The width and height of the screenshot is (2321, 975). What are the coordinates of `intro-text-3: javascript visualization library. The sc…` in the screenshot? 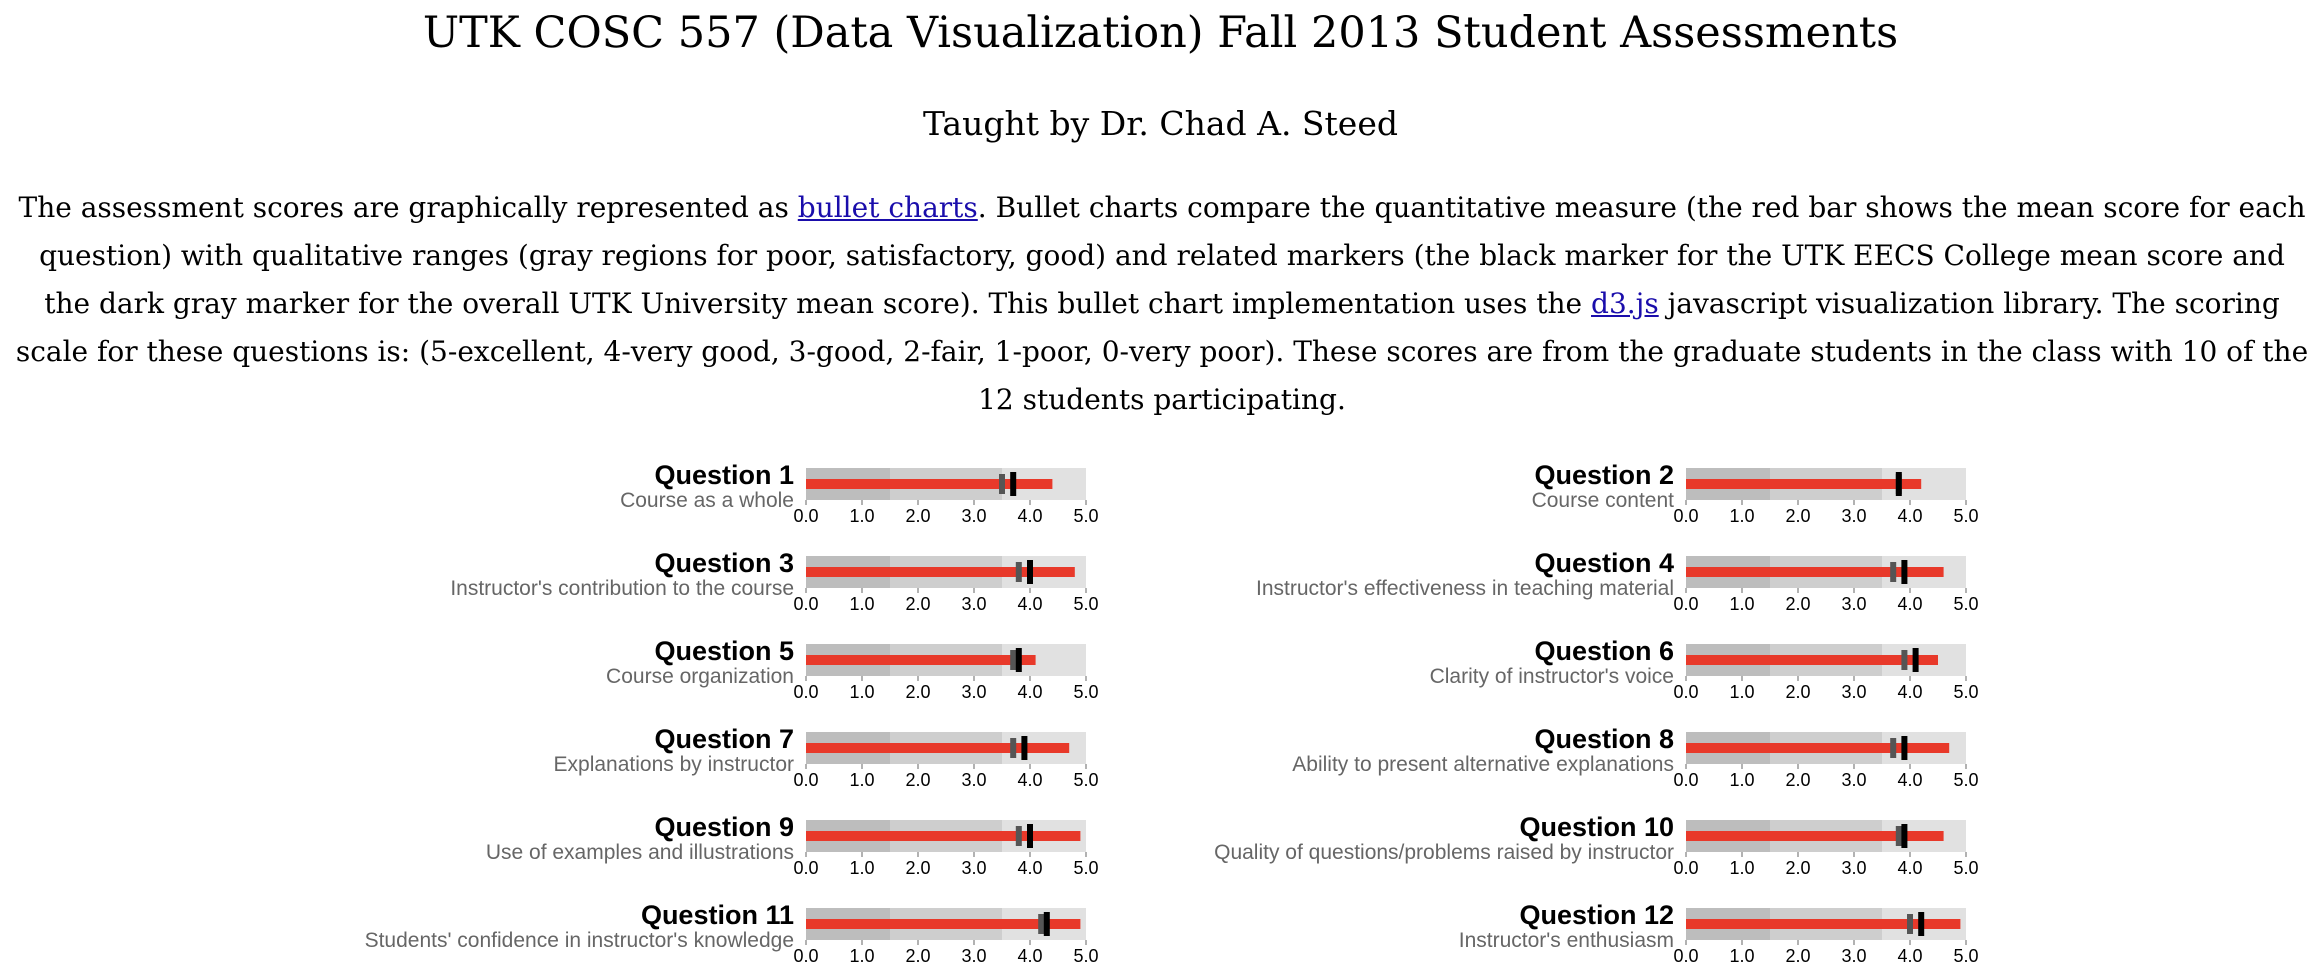 It's located at (1162, 351).